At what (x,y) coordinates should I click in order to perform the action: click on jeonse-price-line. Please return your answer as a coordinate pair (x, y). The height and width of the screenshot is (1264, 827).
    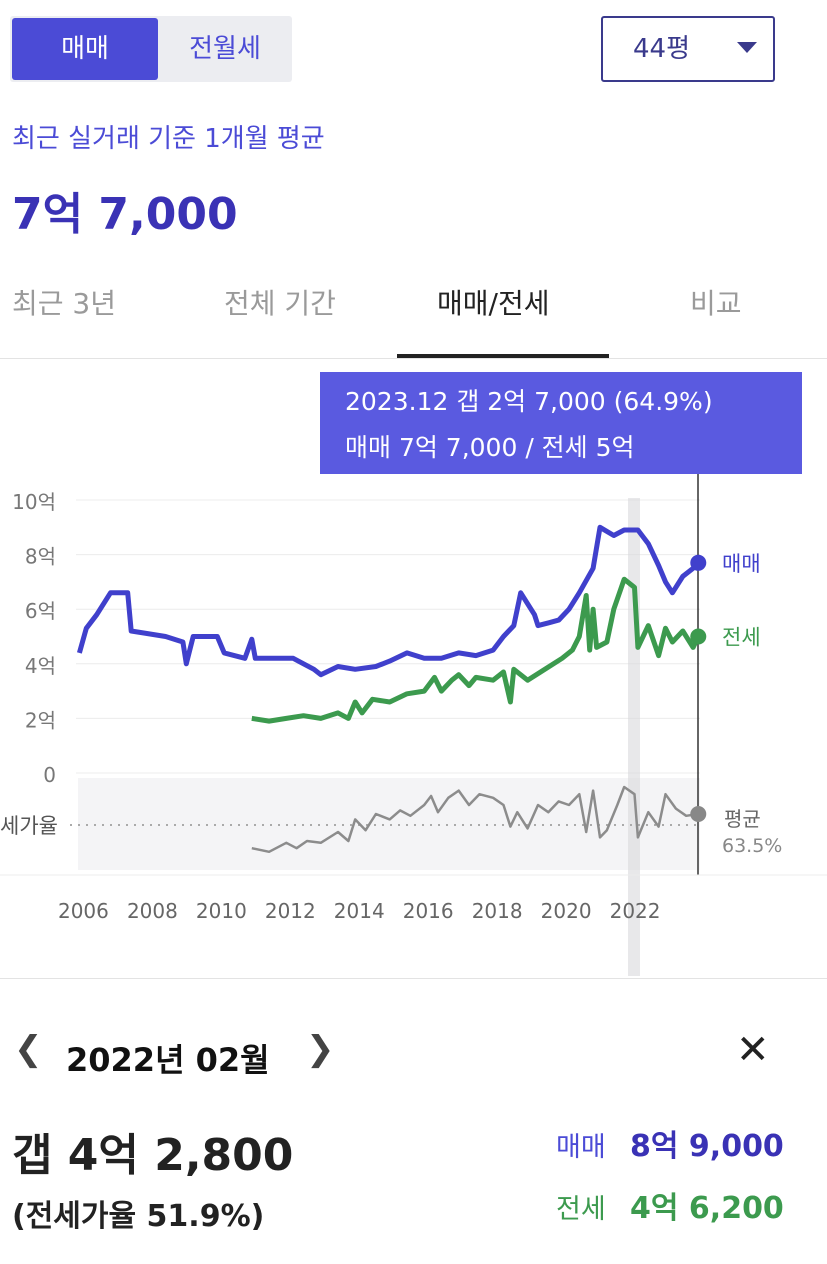
    Looking at the image, I should click on (476, 650).